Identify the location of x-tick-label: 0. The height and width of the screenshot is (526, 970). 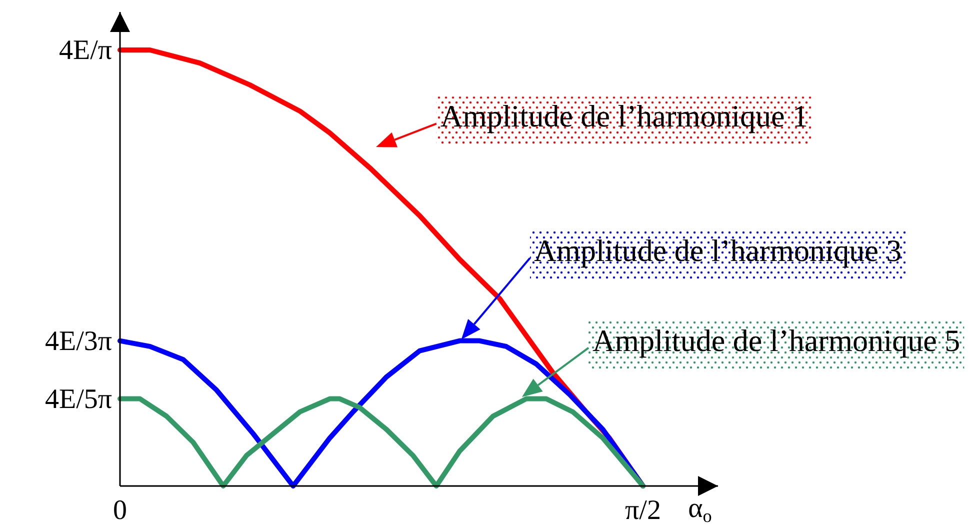
(120, 510).